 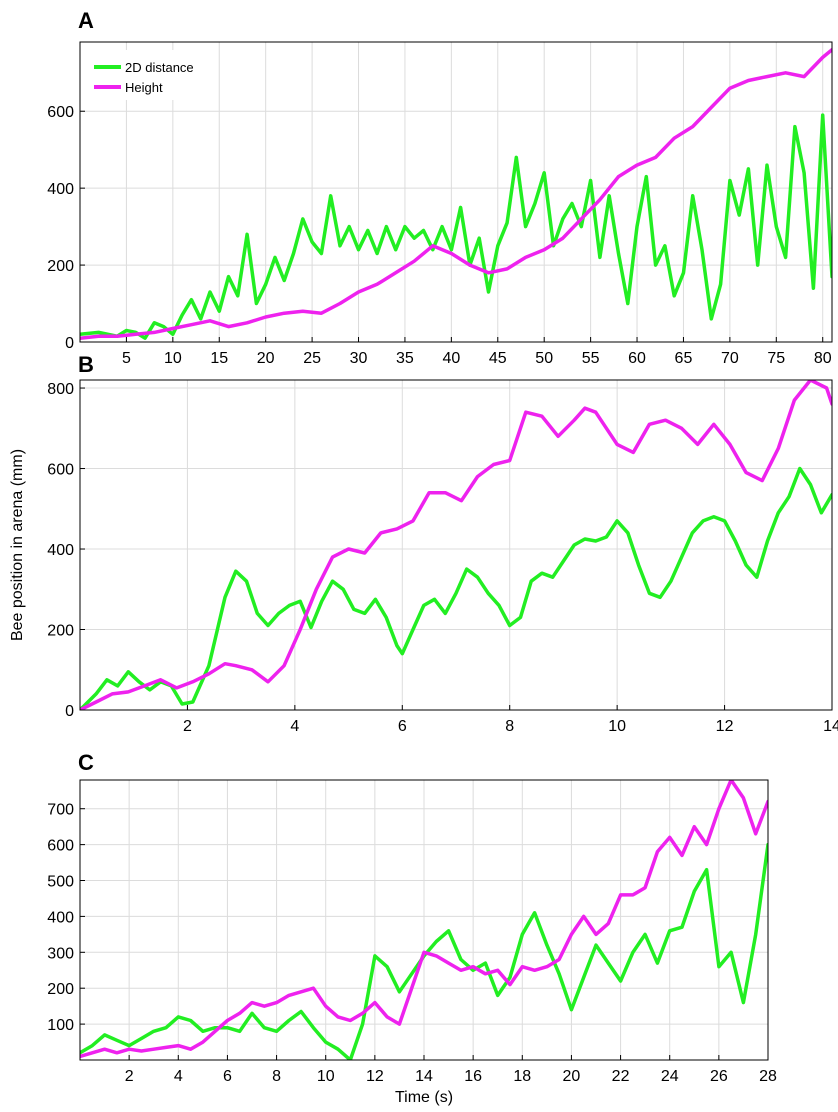 What do you see at coordinates (617, 726) in the screenshot?
I see `panel-b-x-tick-label-10: 10` at bounding box center [617, 726].